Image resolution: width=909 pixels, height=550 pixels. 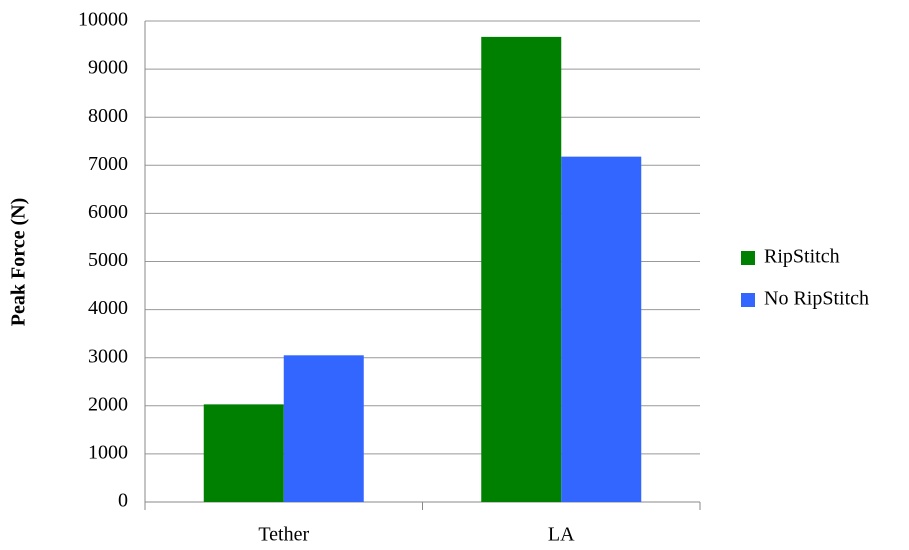 I want to click on y-tick-label: 2000, so click(x=108, y=404).